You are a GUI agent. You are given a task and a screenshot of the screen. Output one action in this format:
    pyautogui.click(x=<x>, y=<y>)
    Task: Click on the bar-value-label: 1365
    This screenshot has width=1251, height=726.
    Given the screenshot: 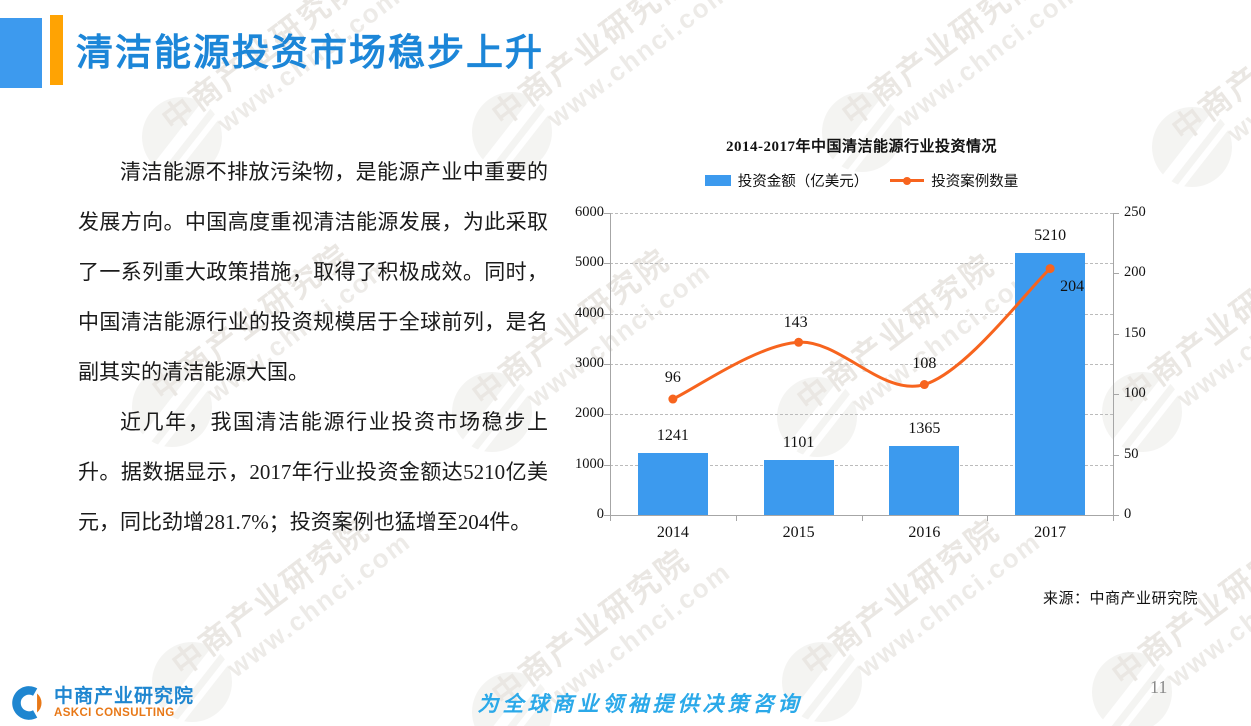 What is the action you would take?
    pyautogui.click(x=924, y=429)
    